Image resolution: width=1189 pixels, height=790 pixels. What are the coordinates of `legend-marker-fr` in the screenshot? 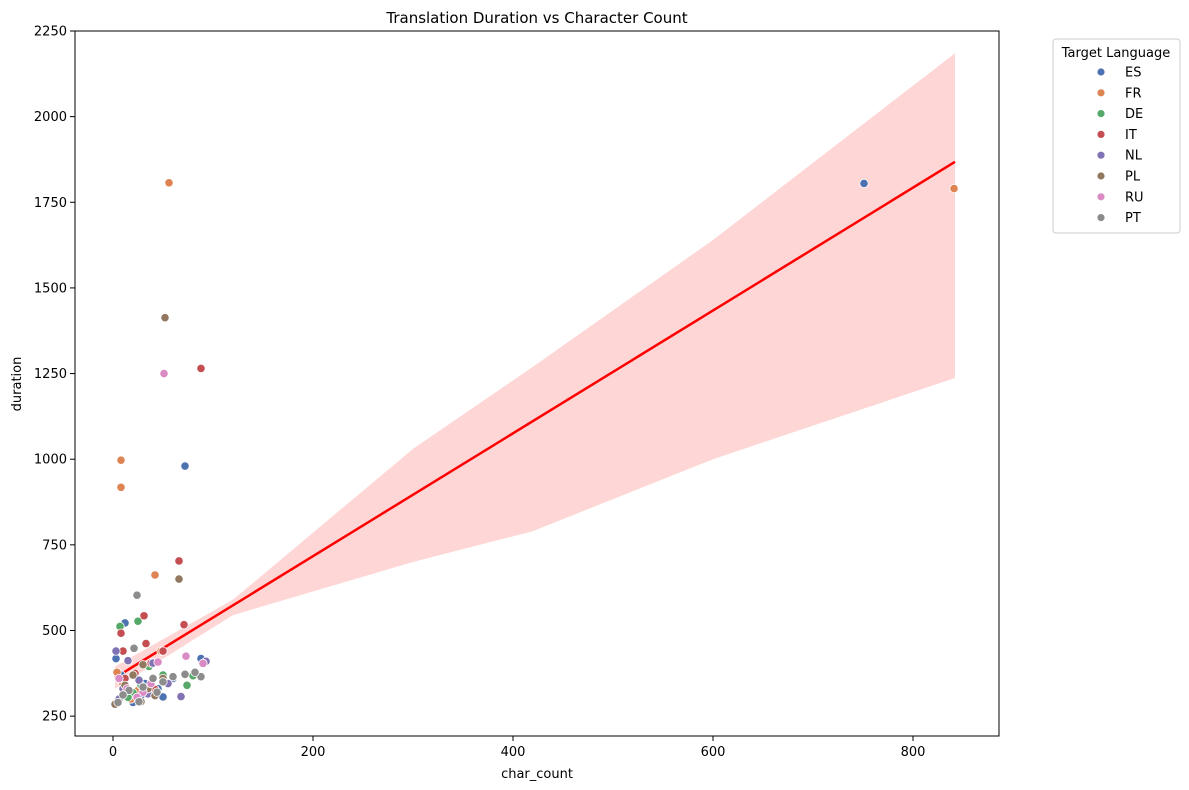 It's located at (1101, 93).